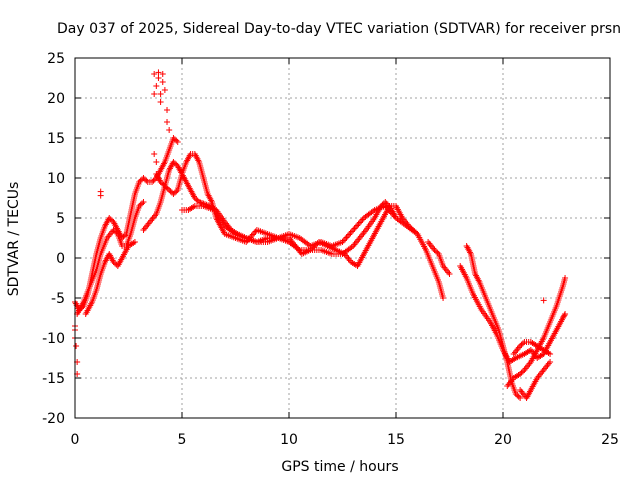  I want to click on y-tick-label: -10, so click(53, 339).